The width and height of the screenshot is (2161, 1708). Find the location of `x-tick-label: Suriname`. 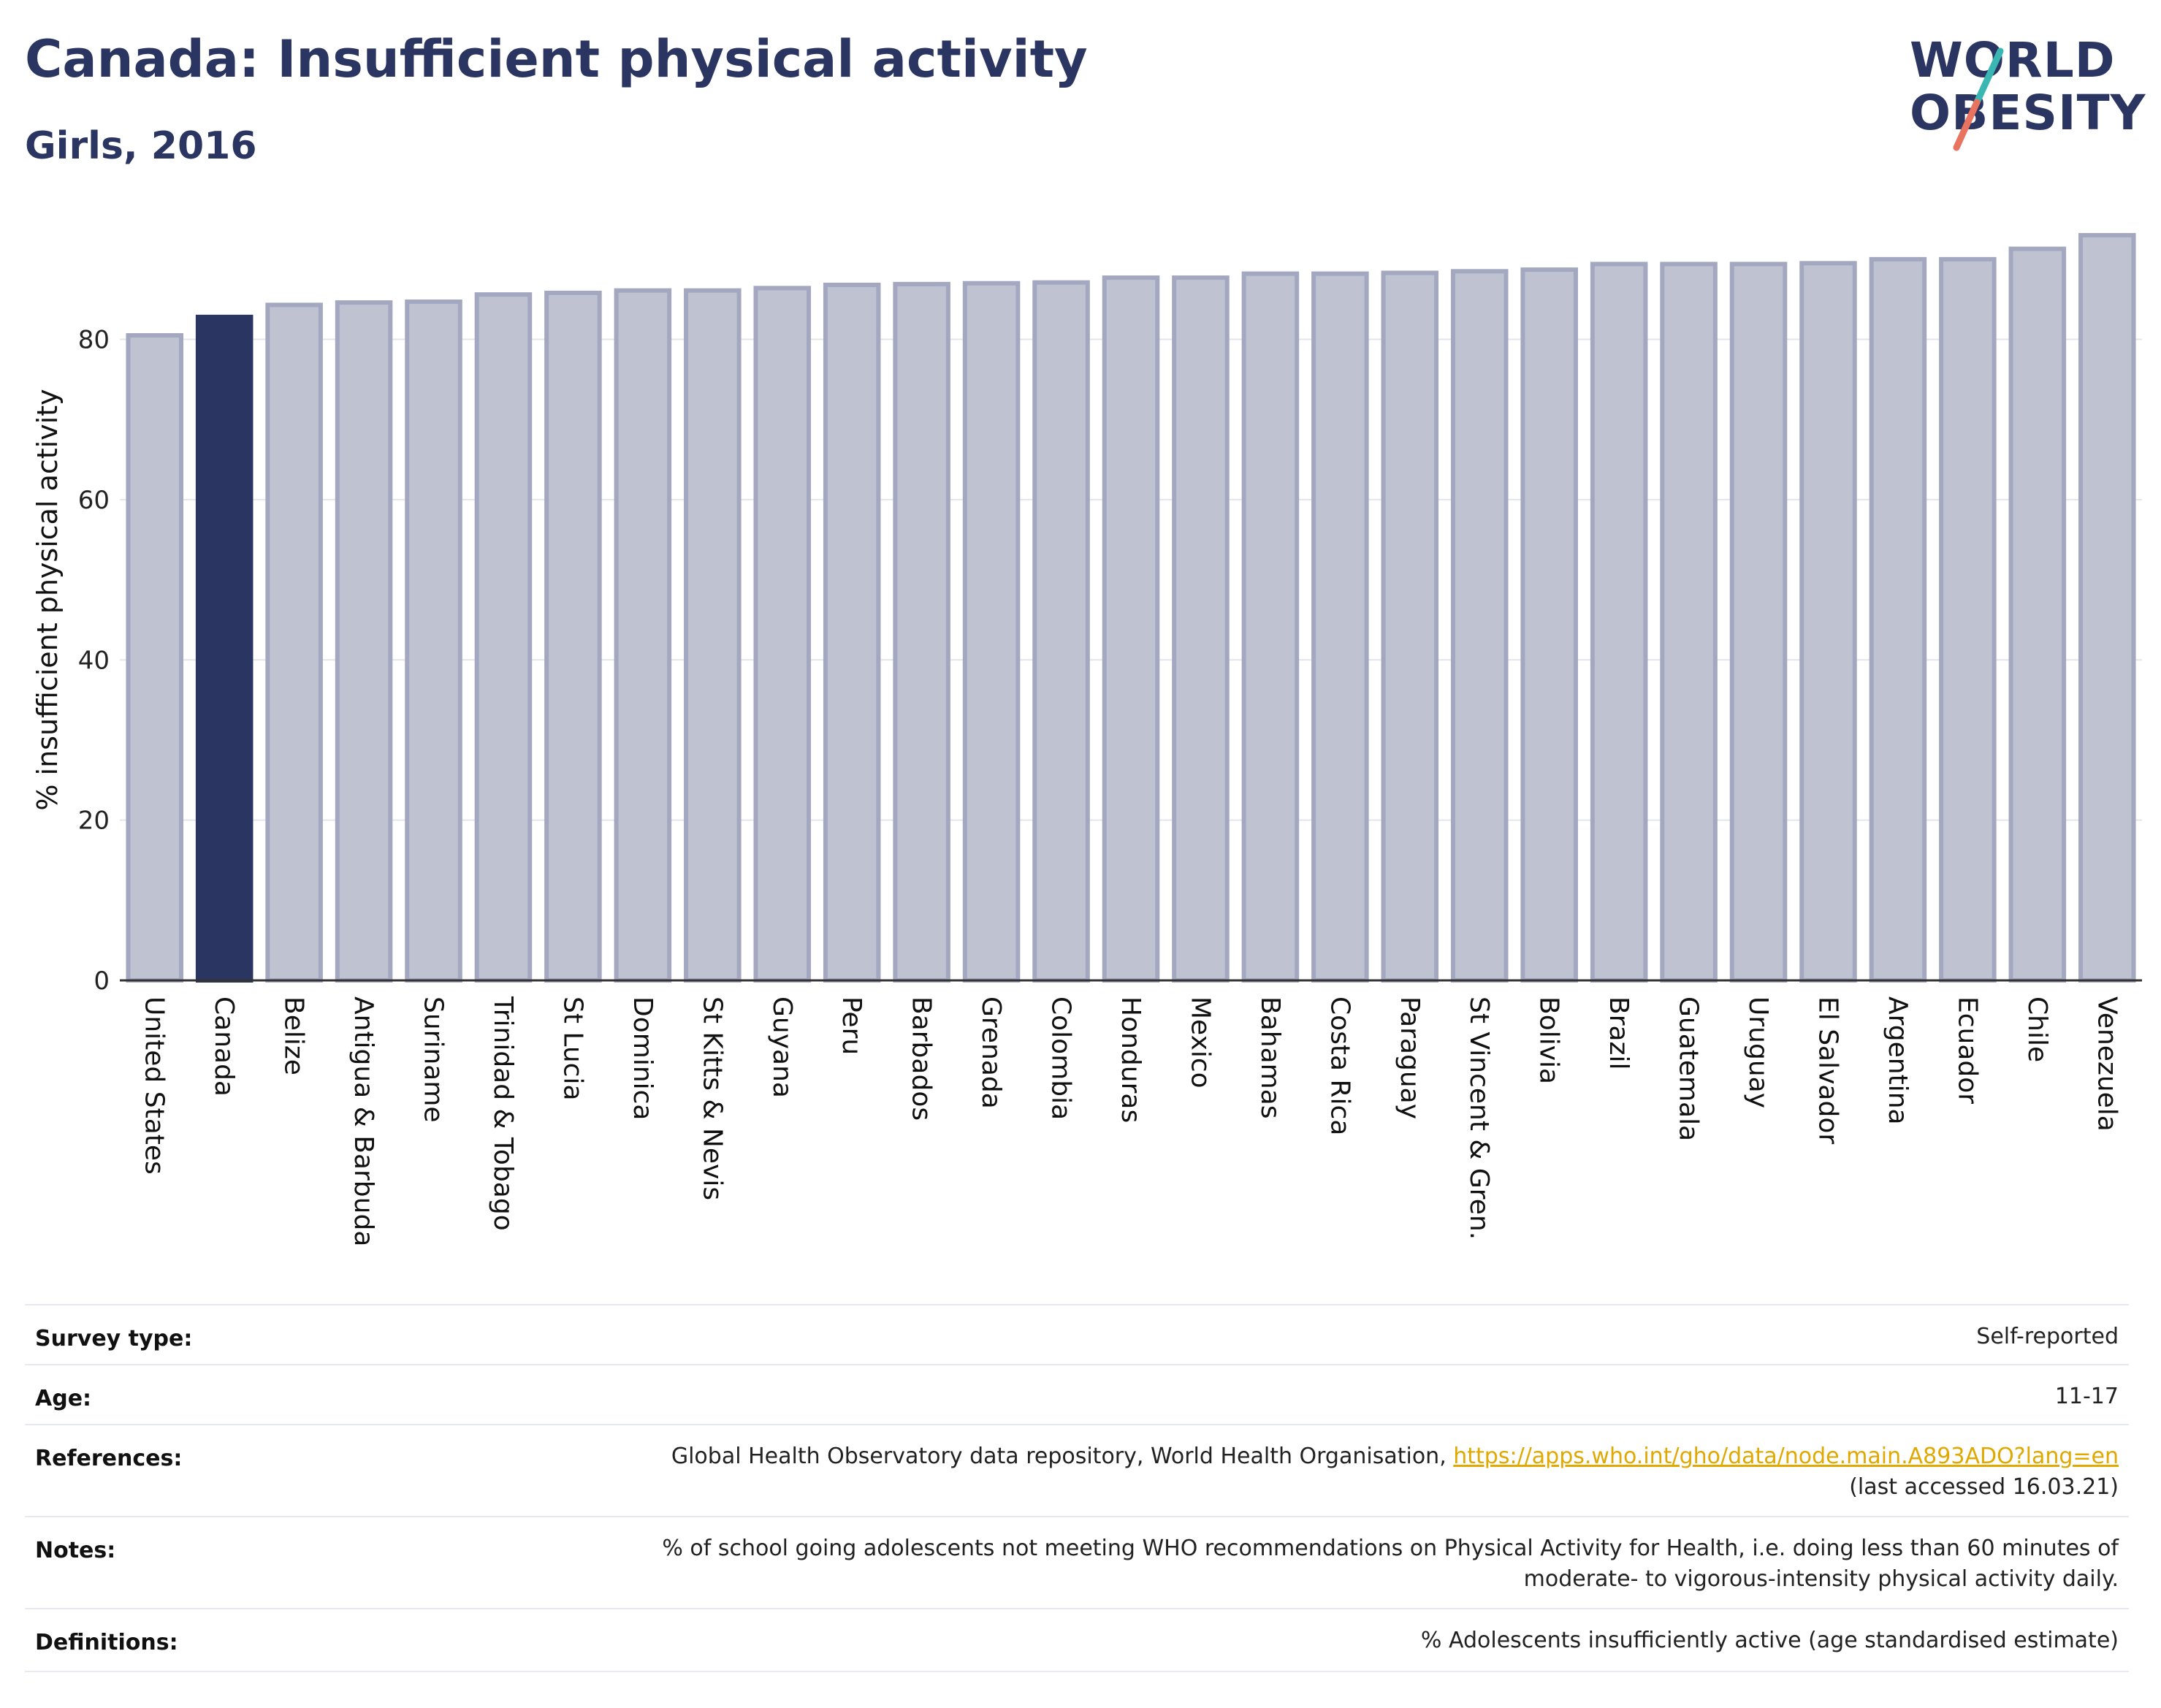

x-tick-label: Suriname is located at coordinates (434, 1059).